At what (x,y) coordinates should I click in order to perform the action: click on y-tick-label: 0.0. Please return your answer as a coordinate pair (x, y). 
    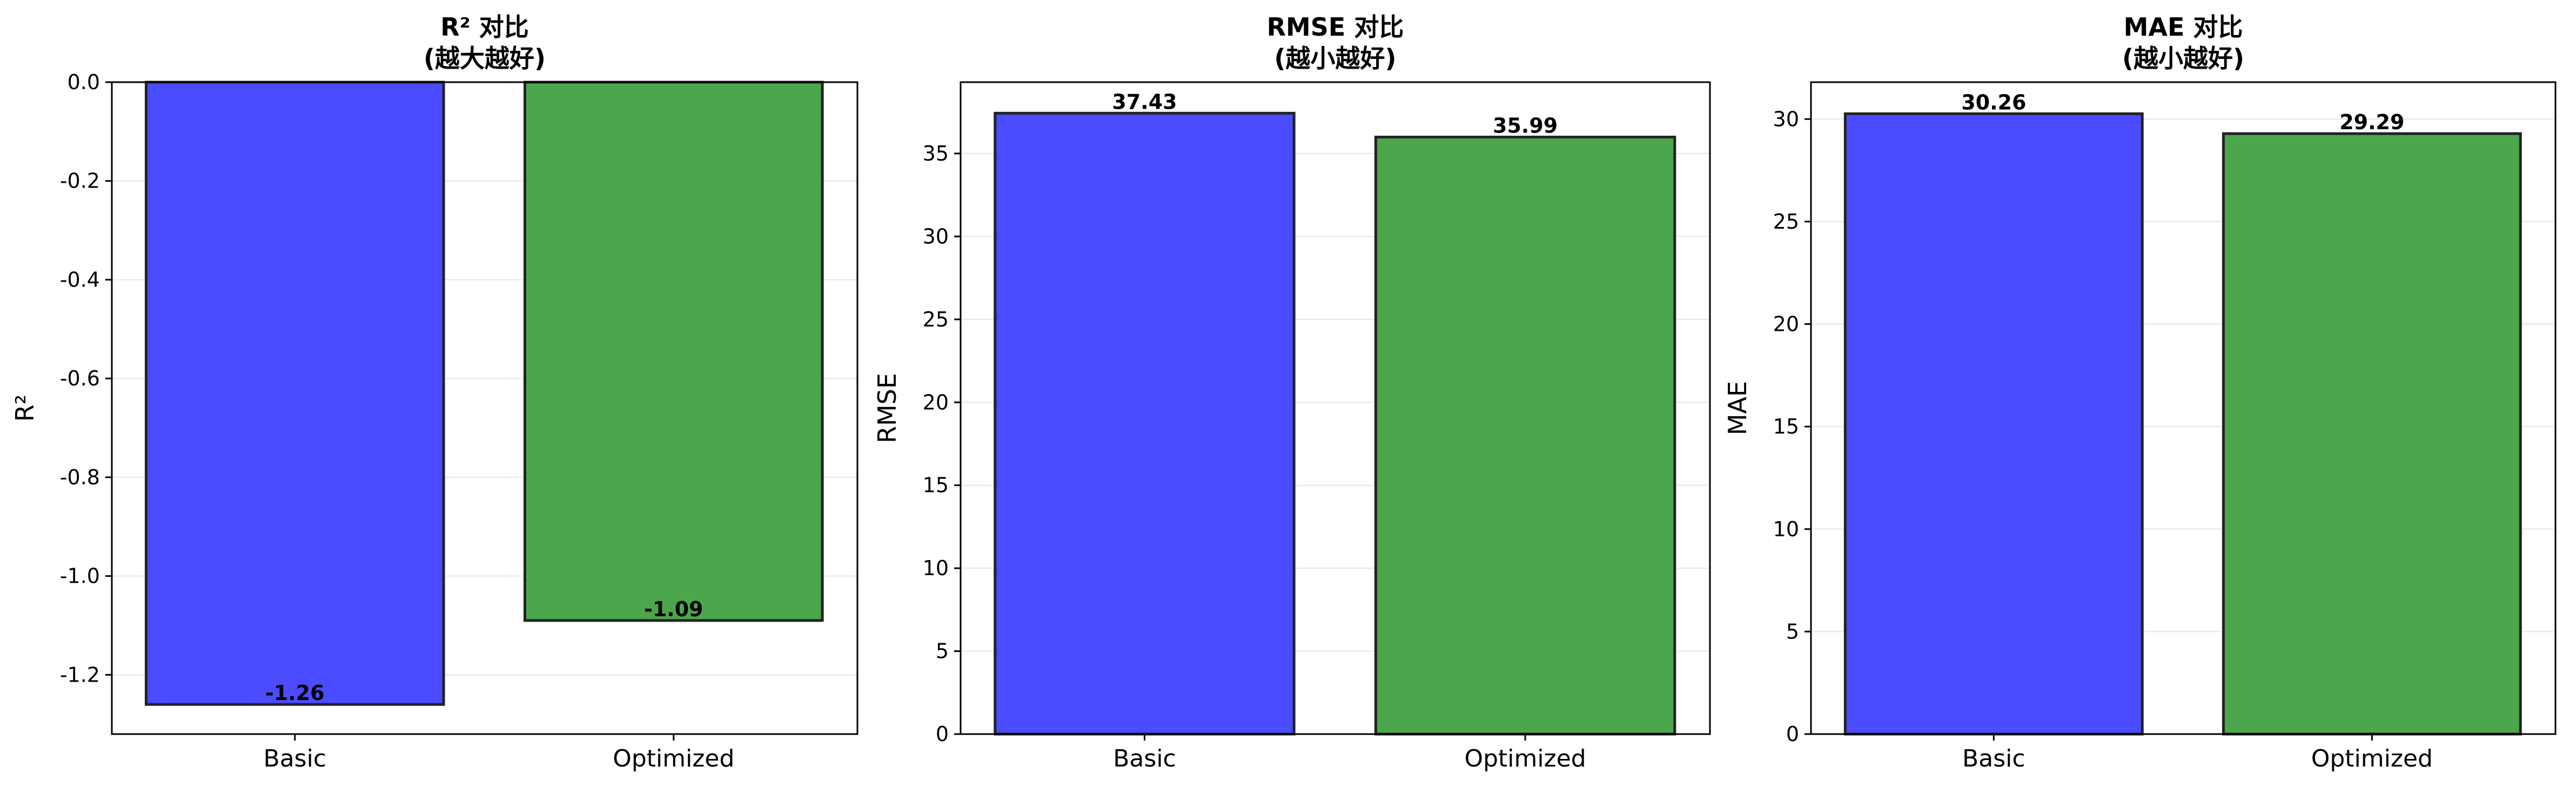
    Looking at the image, I should click on (84, 82).